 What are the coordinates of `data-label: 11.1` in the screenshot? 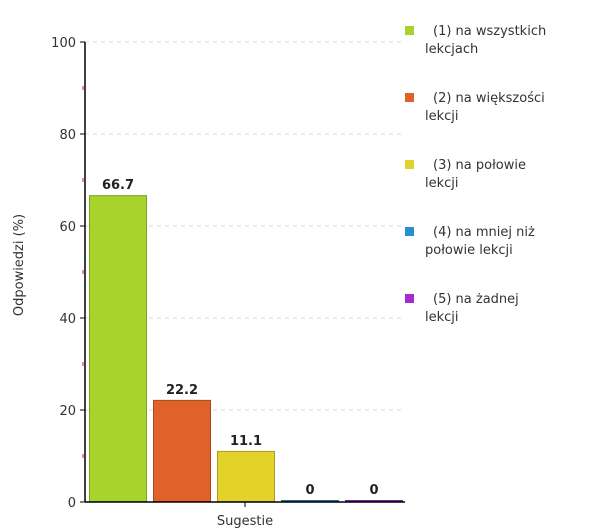 It's located at (246, 441).